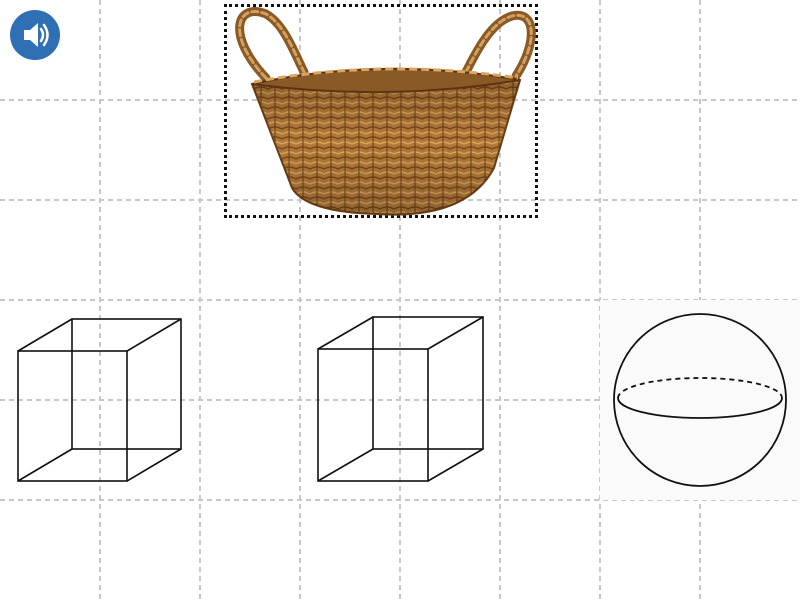 The width and height of the screenshot is (800, 600). What do you see at coordinates (385, 111) in the screenshot?
I see `basket-image` at bounding box center [385, 111].